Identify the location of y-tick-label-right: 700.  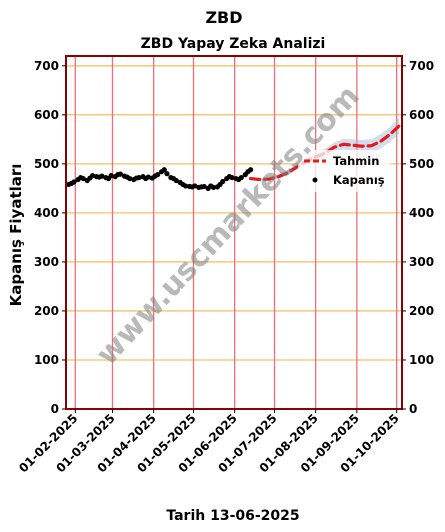
(421, 66).